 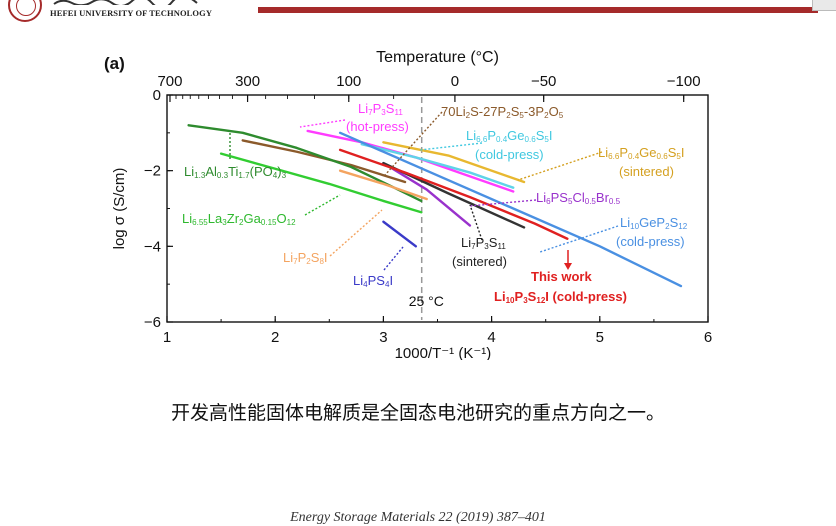 I want to click on top-tick-label: 100, so click(x=348, y=81).